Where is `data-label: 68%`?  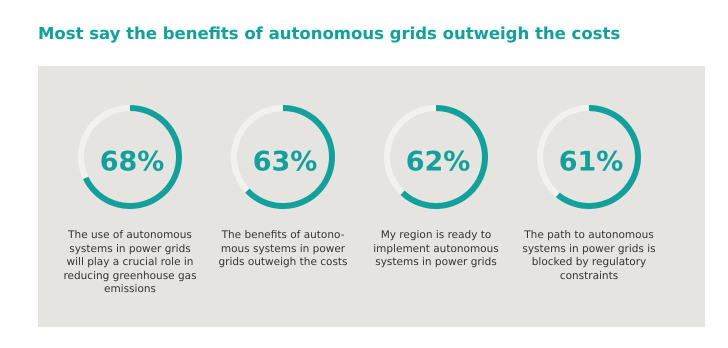
data-label: 68% is located at coordinates (132, 162).